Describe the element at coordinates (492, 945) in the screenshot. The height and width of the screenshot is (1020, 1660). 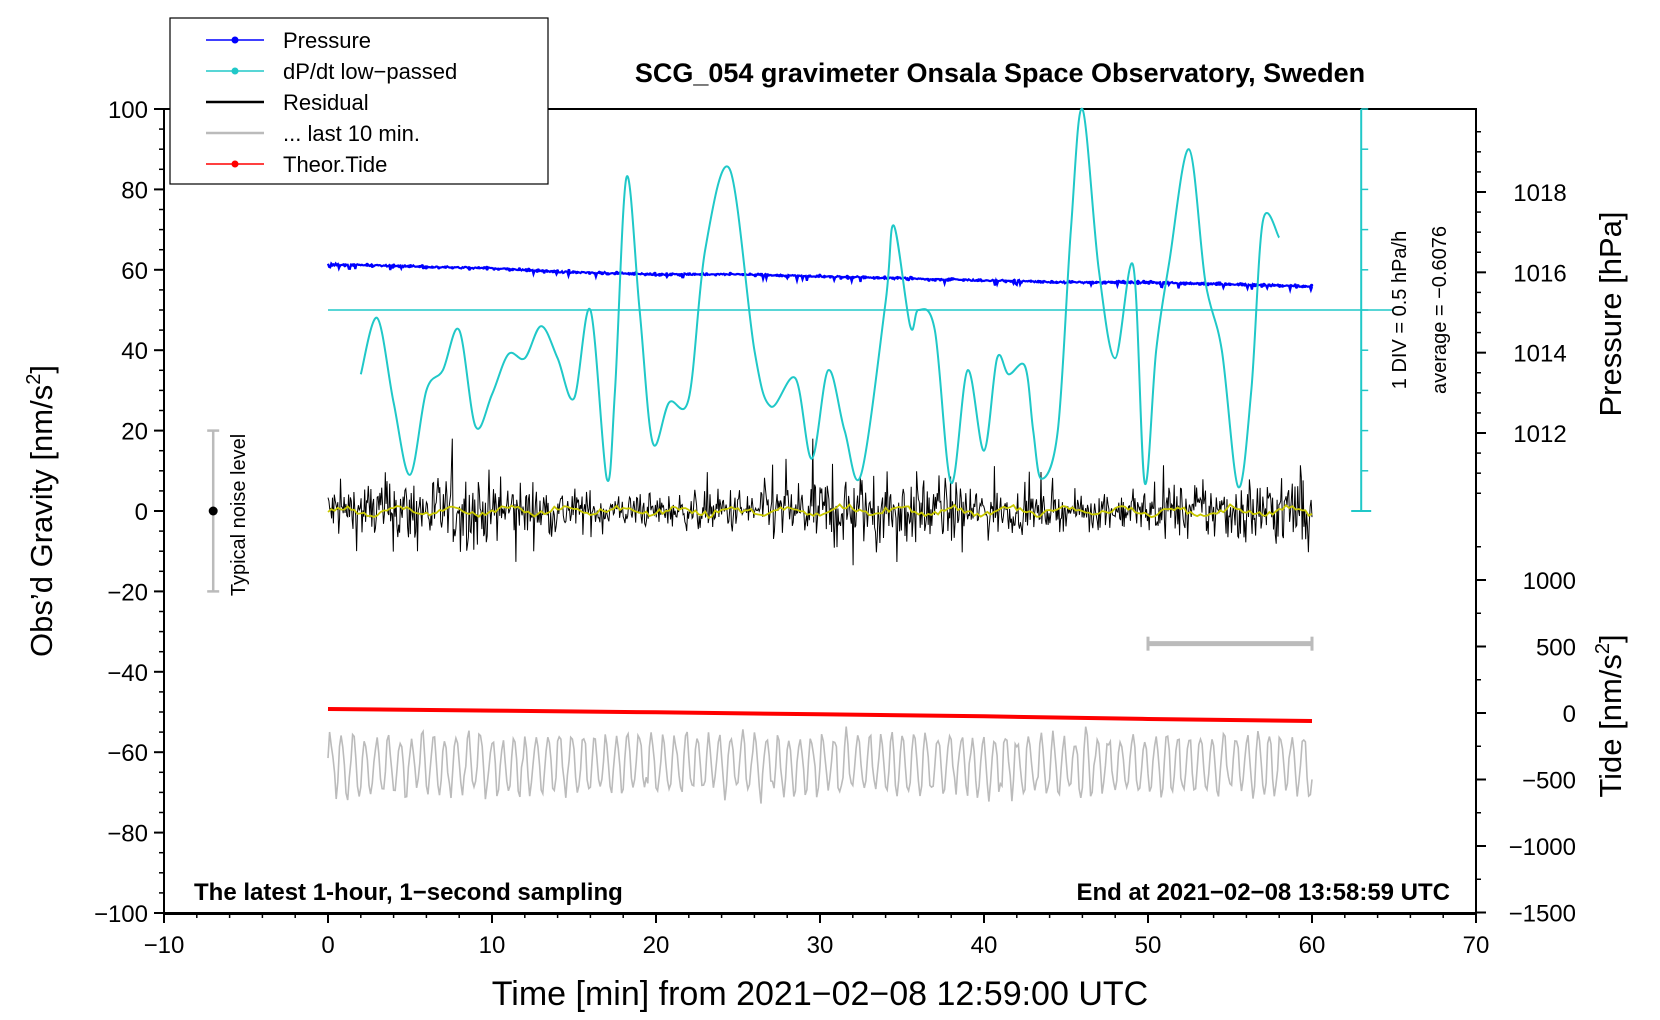
I see `x-tick-label: 10` at that location.